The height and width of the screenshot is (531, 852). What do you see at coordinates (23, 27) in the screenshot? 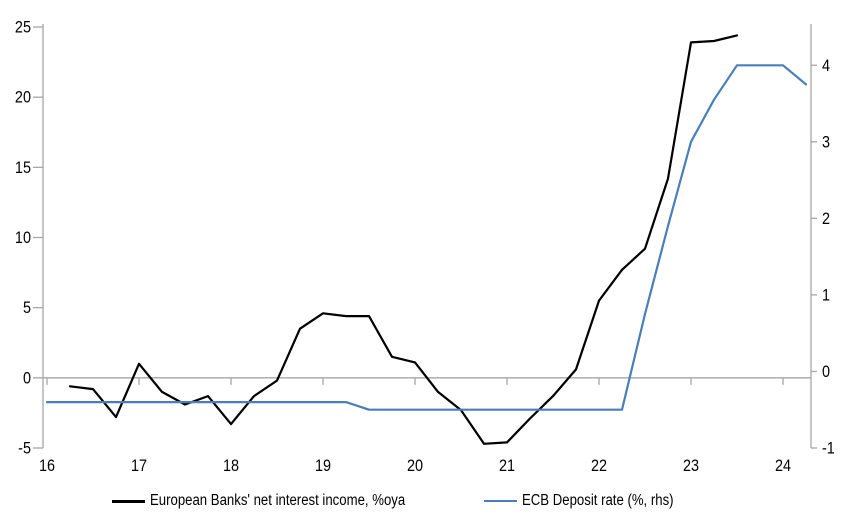
I see `left-axis-tick-label: 25` at bounding box center [23, 27].